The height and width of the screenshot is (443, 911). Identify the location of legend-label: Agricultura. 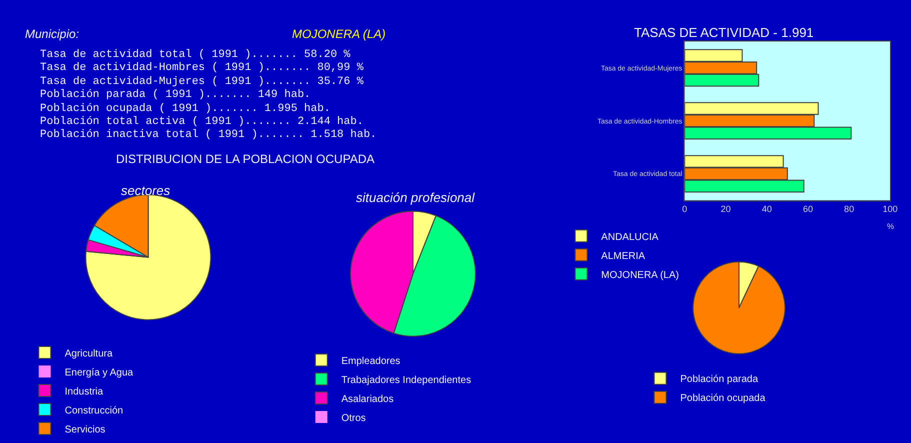
(88, 354).